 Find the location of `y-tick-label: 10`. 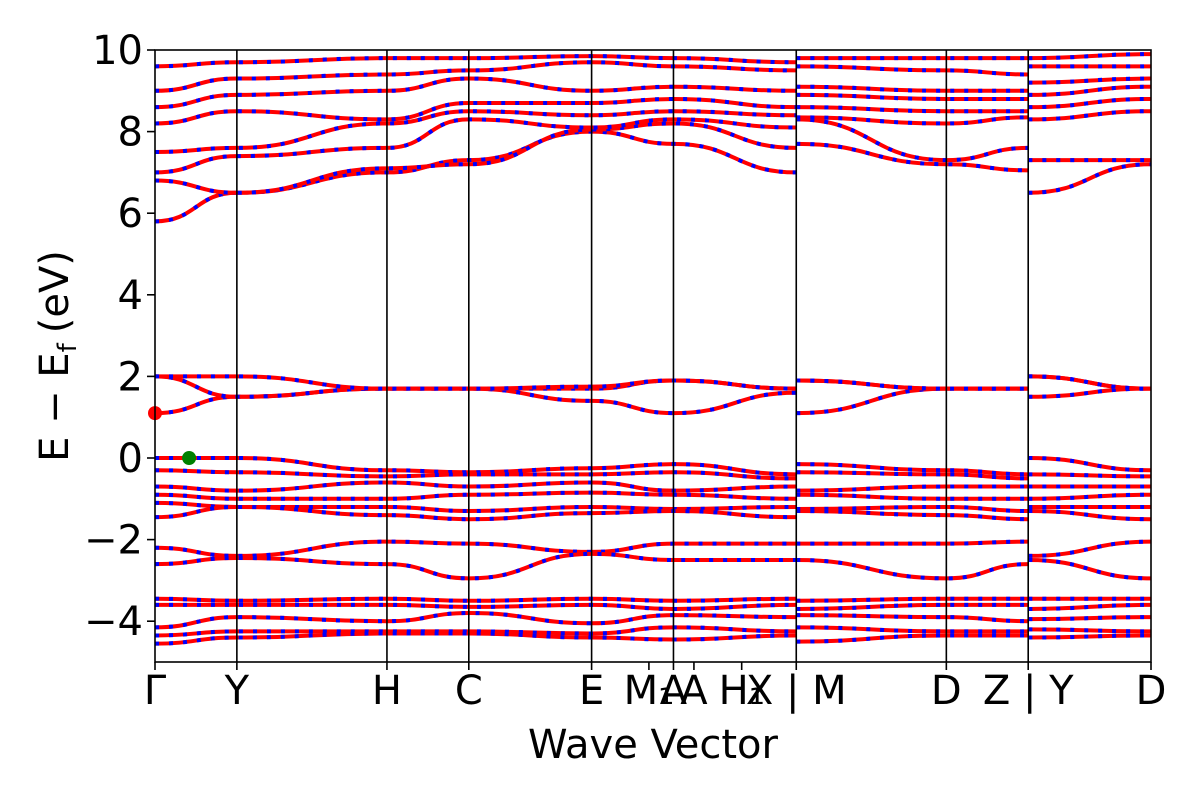

y-tick-label: 10 is located at coordinates (117, 51).